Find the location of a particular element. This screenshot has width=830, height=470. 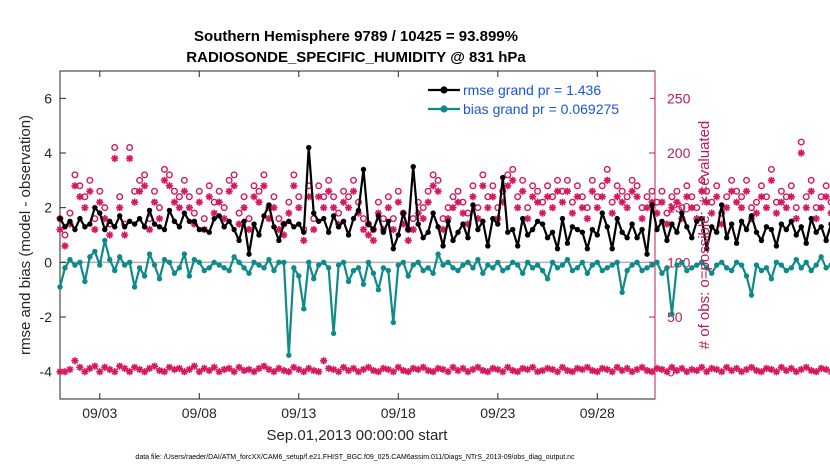

y-right-tick-label: 0 is located at coordinates (671, 372).